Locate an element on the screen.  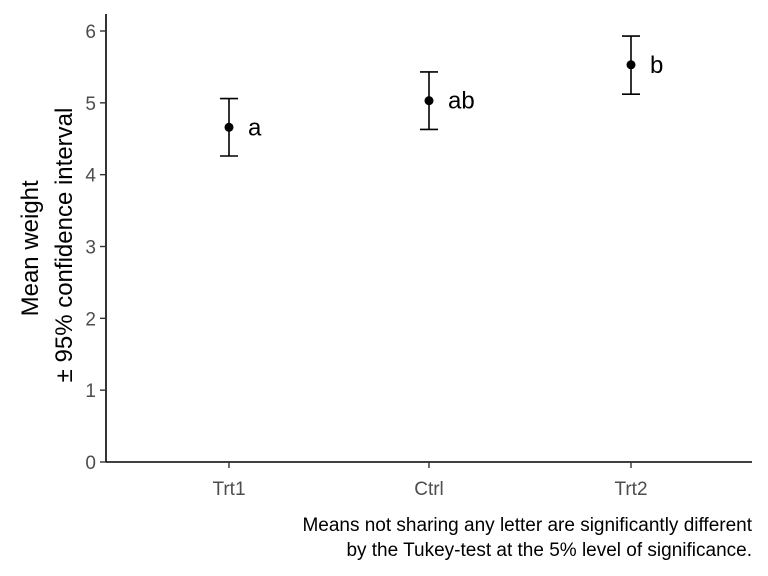
x-tick-label-trt2: Trt2 is located at coordinates (630, 489).